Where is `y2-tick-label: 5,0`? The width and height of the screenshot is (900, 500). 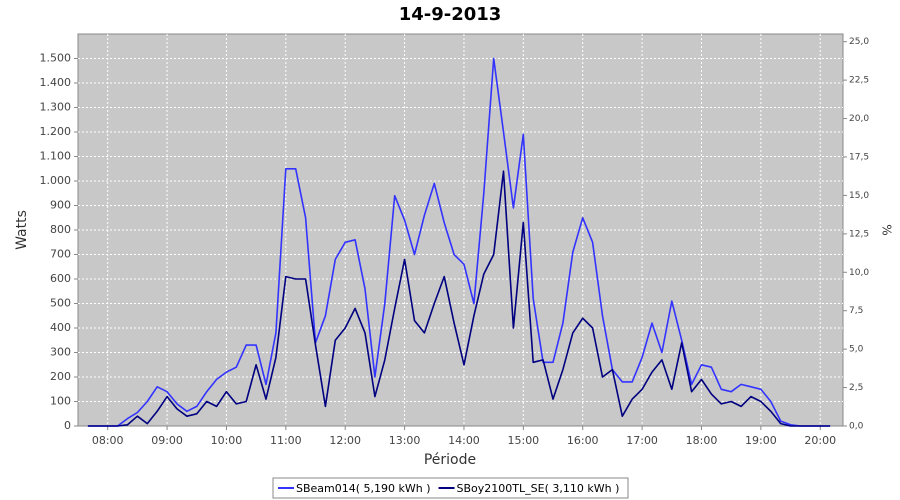
y2-tick-label: 5,0 is located at coordinates (856, 350).